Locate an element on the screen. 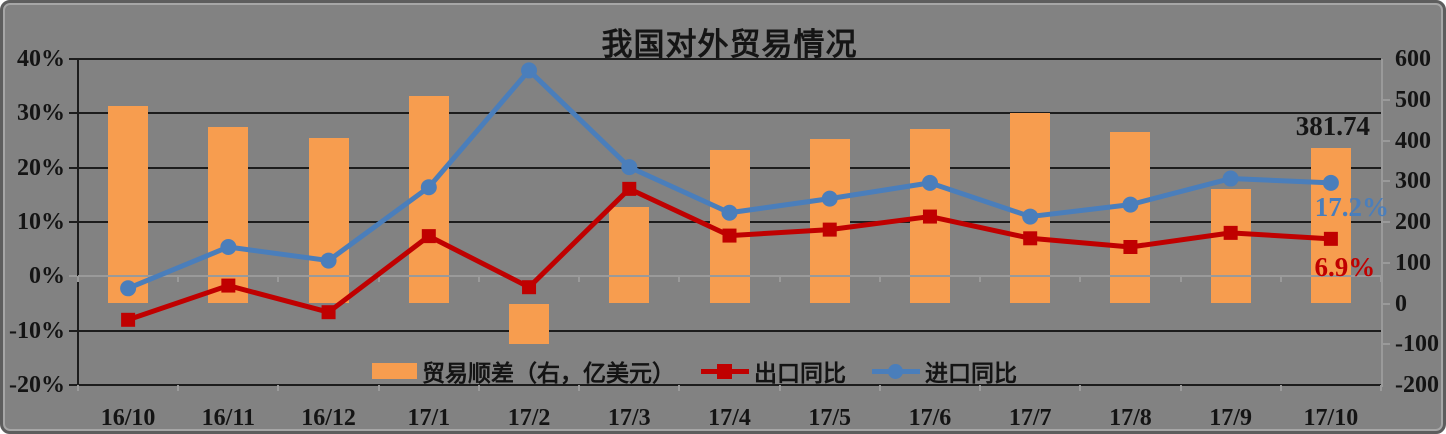 The width and height of the screenshot is (1446, 434). left-axis-tick-label: 0% is located at coordinates (47, 276).